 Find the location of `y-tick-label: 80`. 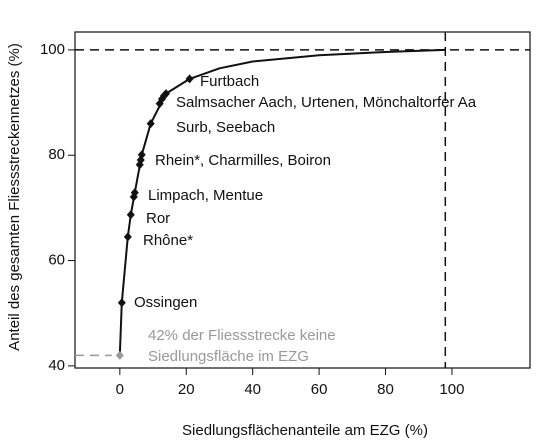

y-tick-label: 80 is located at coordinates (56, 154).